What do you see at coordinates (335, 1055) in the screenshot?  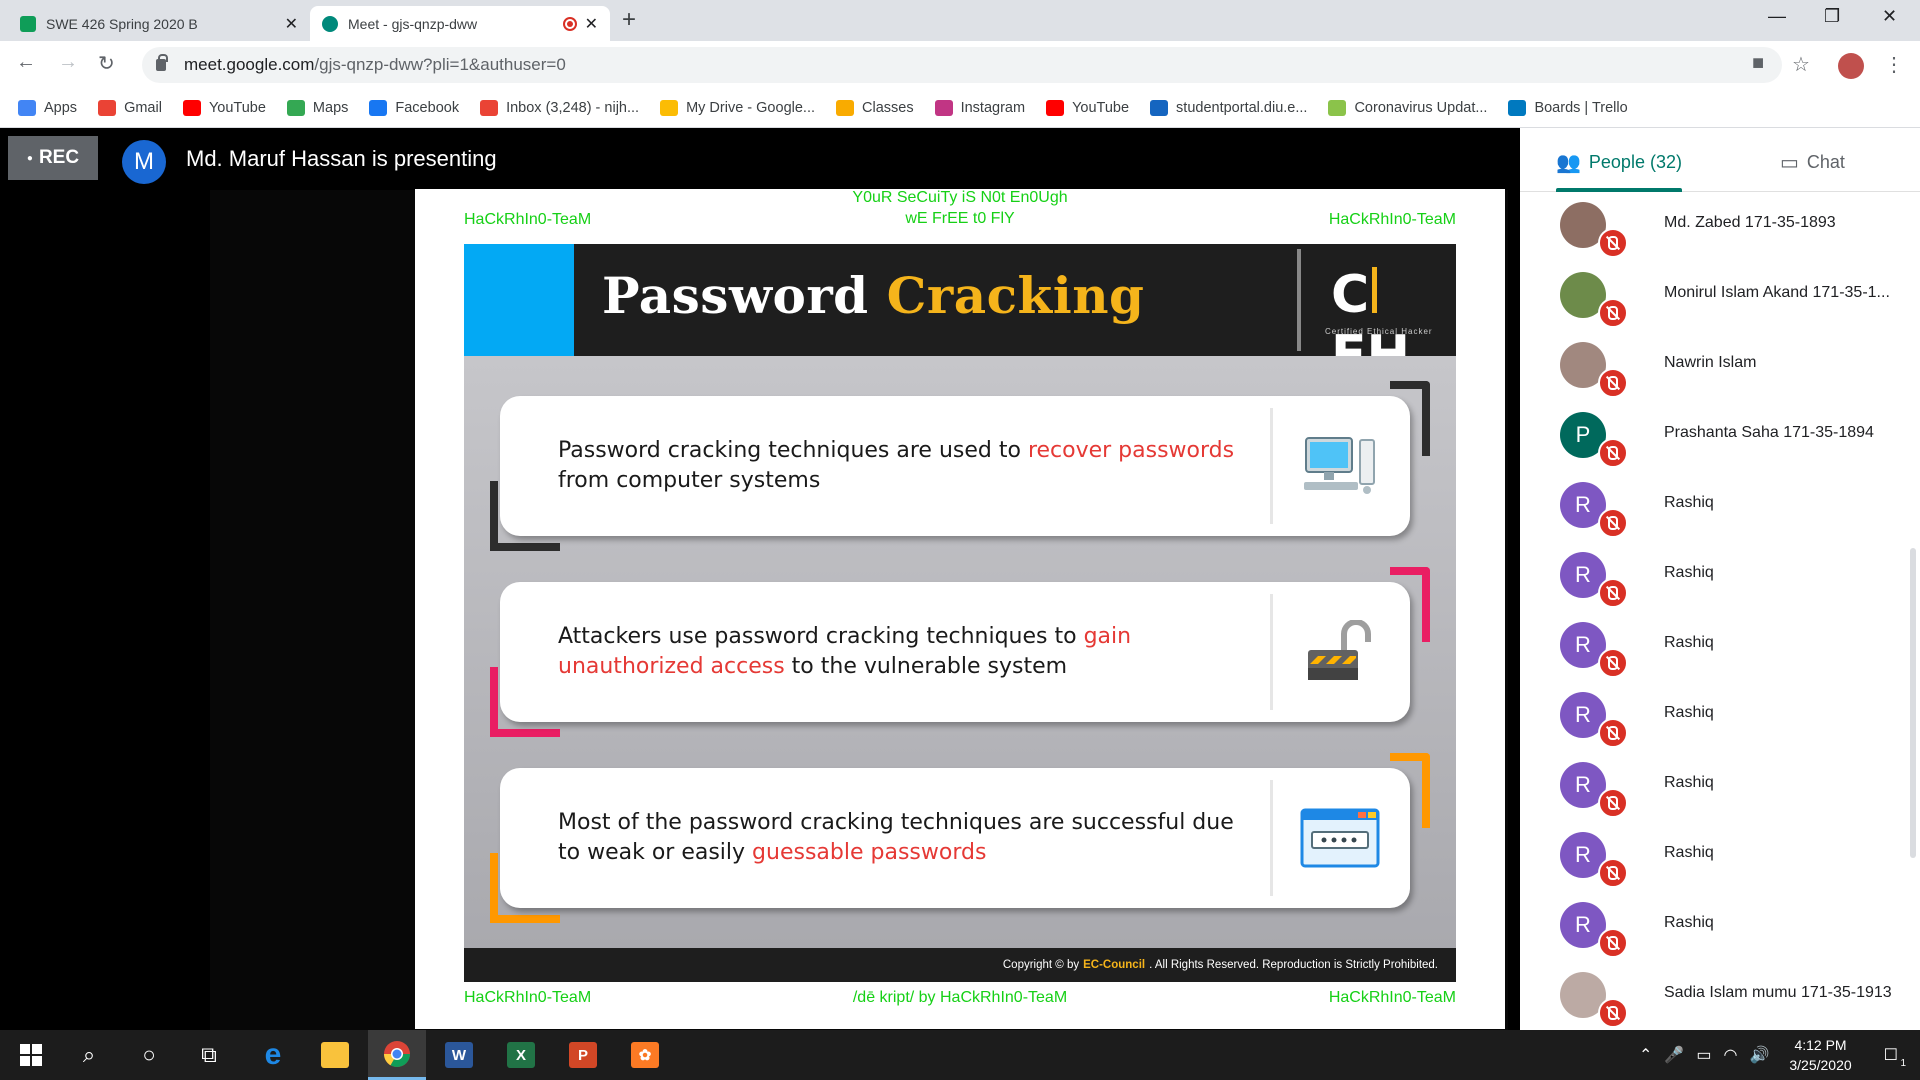 I see `file-explorer-icon` at bounding box center [335, 1055].